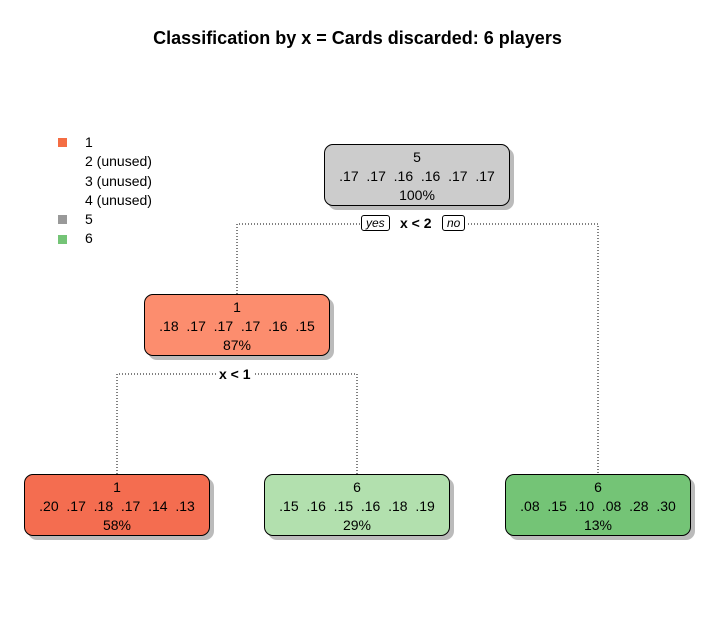 This screenshot has width=715, height=623. What do you see at coordinates (237, 345) in the screenshot?
I see `node-left-pct: 87%` at bounding box center [237, 345].